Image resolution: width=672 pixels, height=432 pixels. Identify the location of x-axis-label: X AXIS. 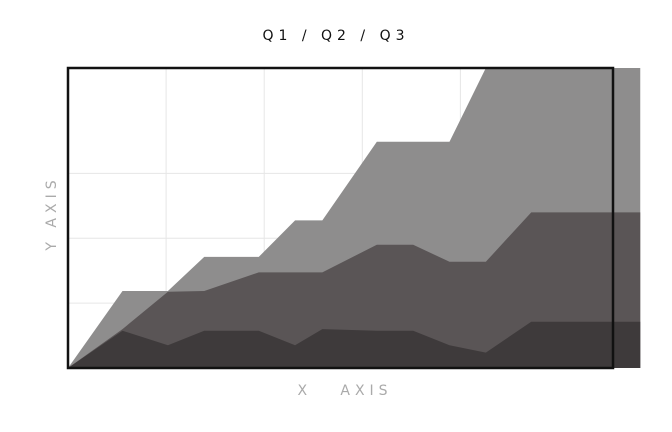
(345, 391).